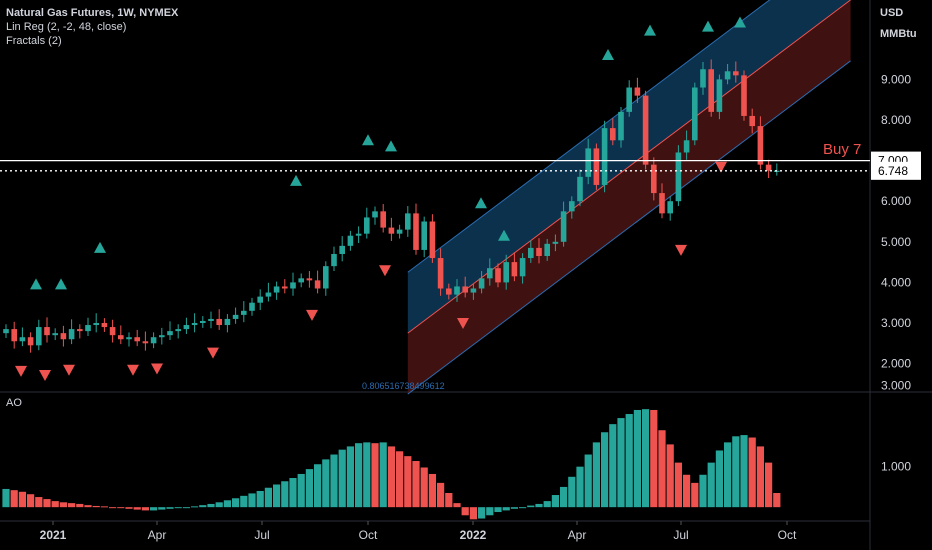  What do you see at coordinates (92, 13) in the screenshot?
I see `symbol-title: Natural Gas Futures, 1W, NYMEX` at bounding box center [92, 13].